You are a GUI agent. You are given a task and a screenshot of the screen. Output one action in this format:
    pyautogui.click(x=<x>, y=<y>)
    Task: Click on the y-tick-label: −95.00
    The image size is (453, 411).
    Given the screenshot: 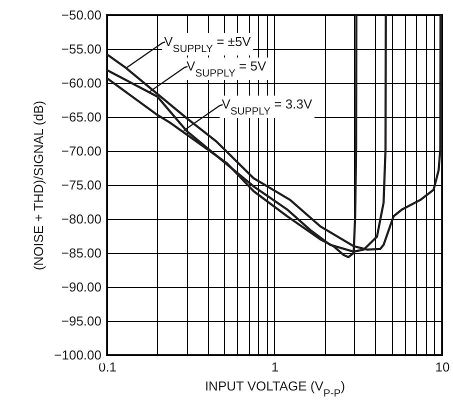 What is the action you would take?
    pyautogui.click(x=81, y=321)
    